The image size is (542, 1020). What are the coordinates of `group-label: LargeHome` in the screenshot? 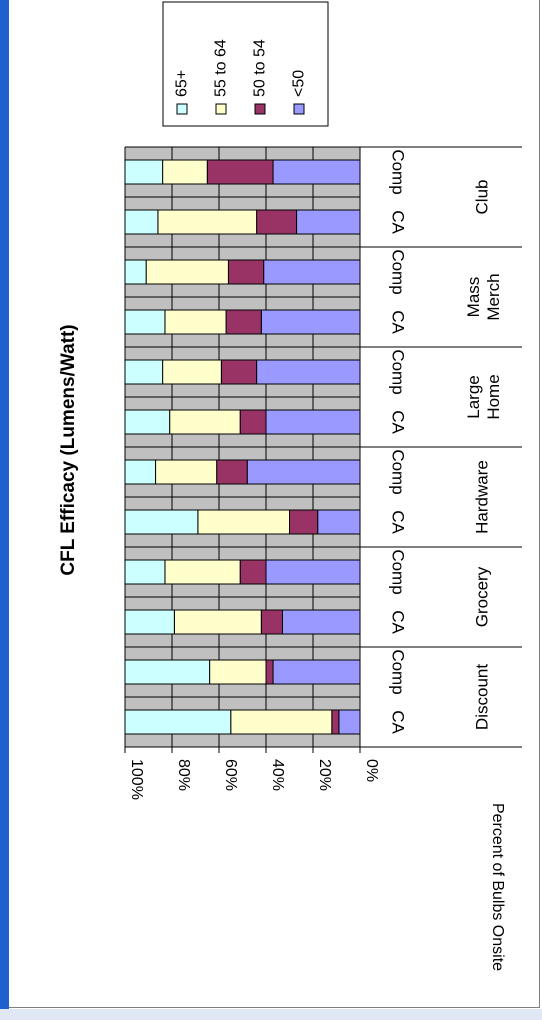 It's located at (483, 396).